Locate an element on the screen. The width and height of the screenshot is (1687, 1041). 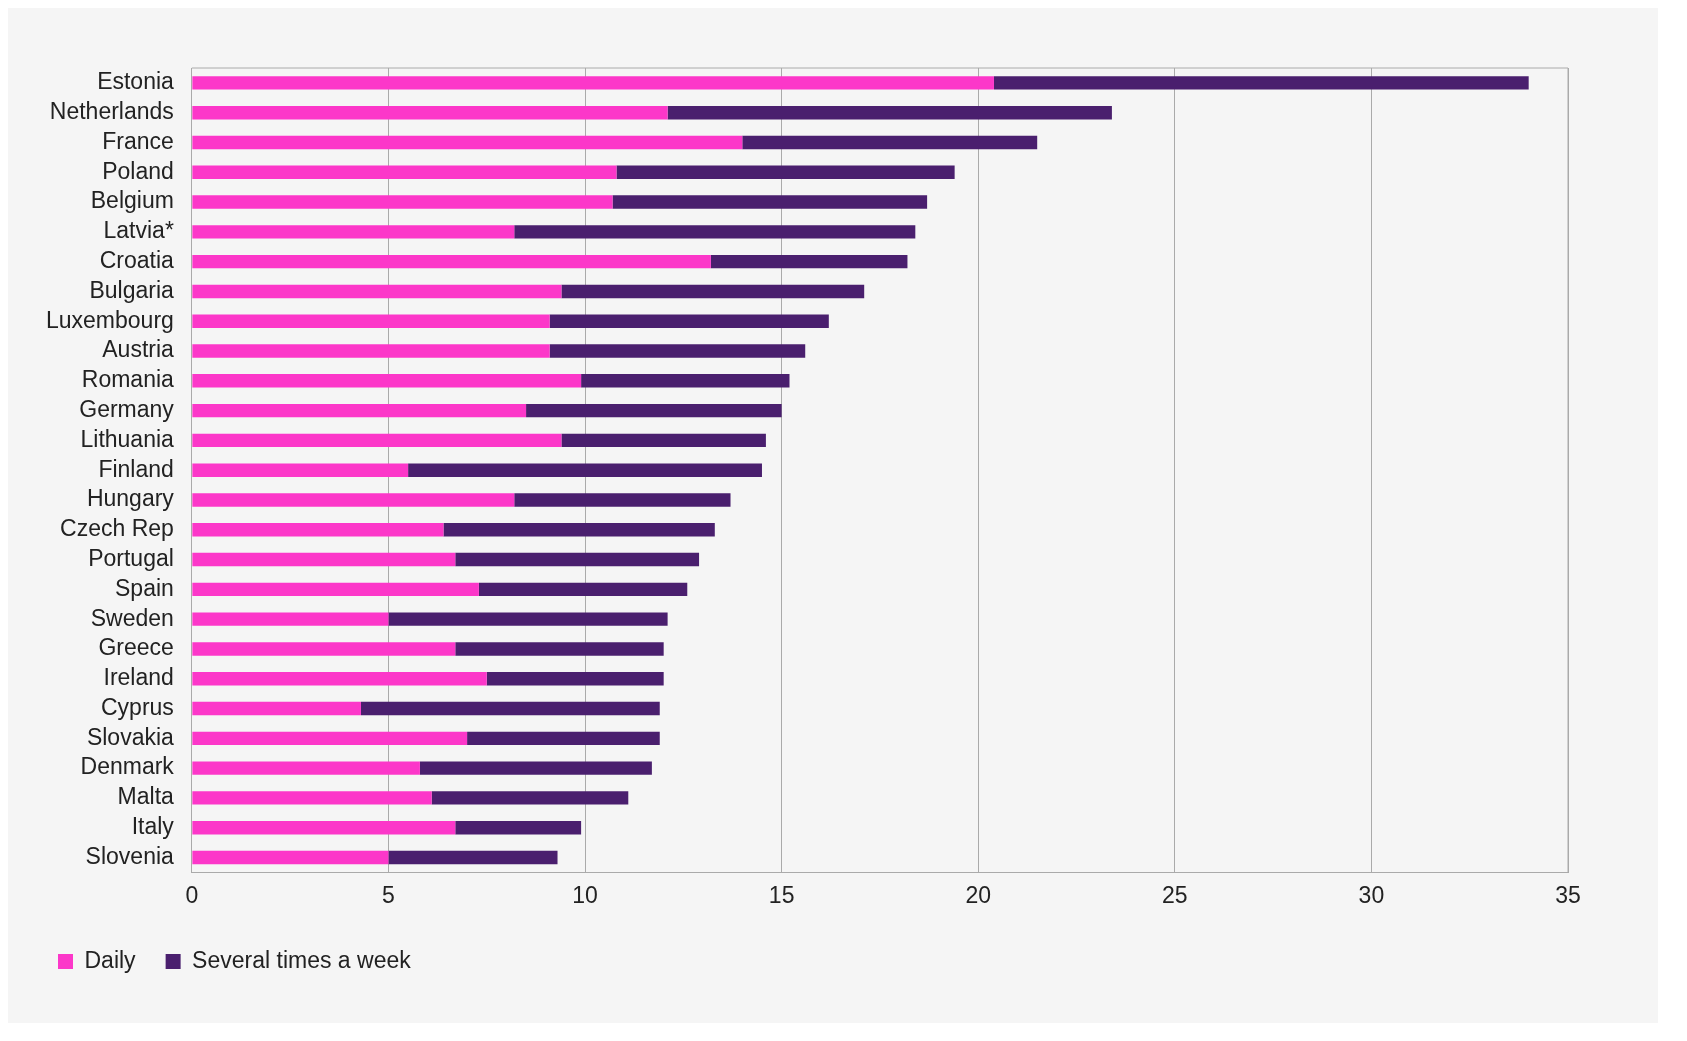
legend-label: Several times a week is located at coordinates (302, 959).